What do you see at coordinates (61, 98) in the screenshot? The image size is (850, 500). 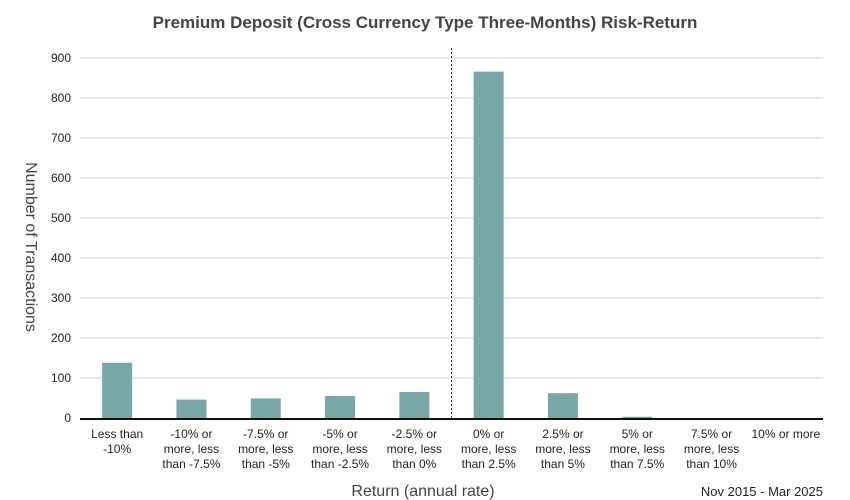 I see `y-tick-label: 800` at bounding box center [61, 98].